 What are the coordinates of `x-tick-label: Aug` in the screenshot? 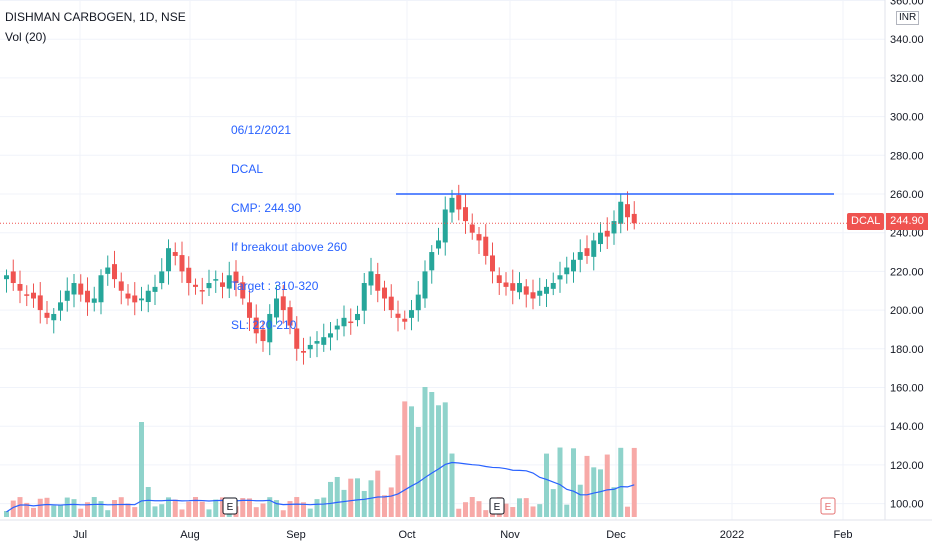 It's located at (190, 535).